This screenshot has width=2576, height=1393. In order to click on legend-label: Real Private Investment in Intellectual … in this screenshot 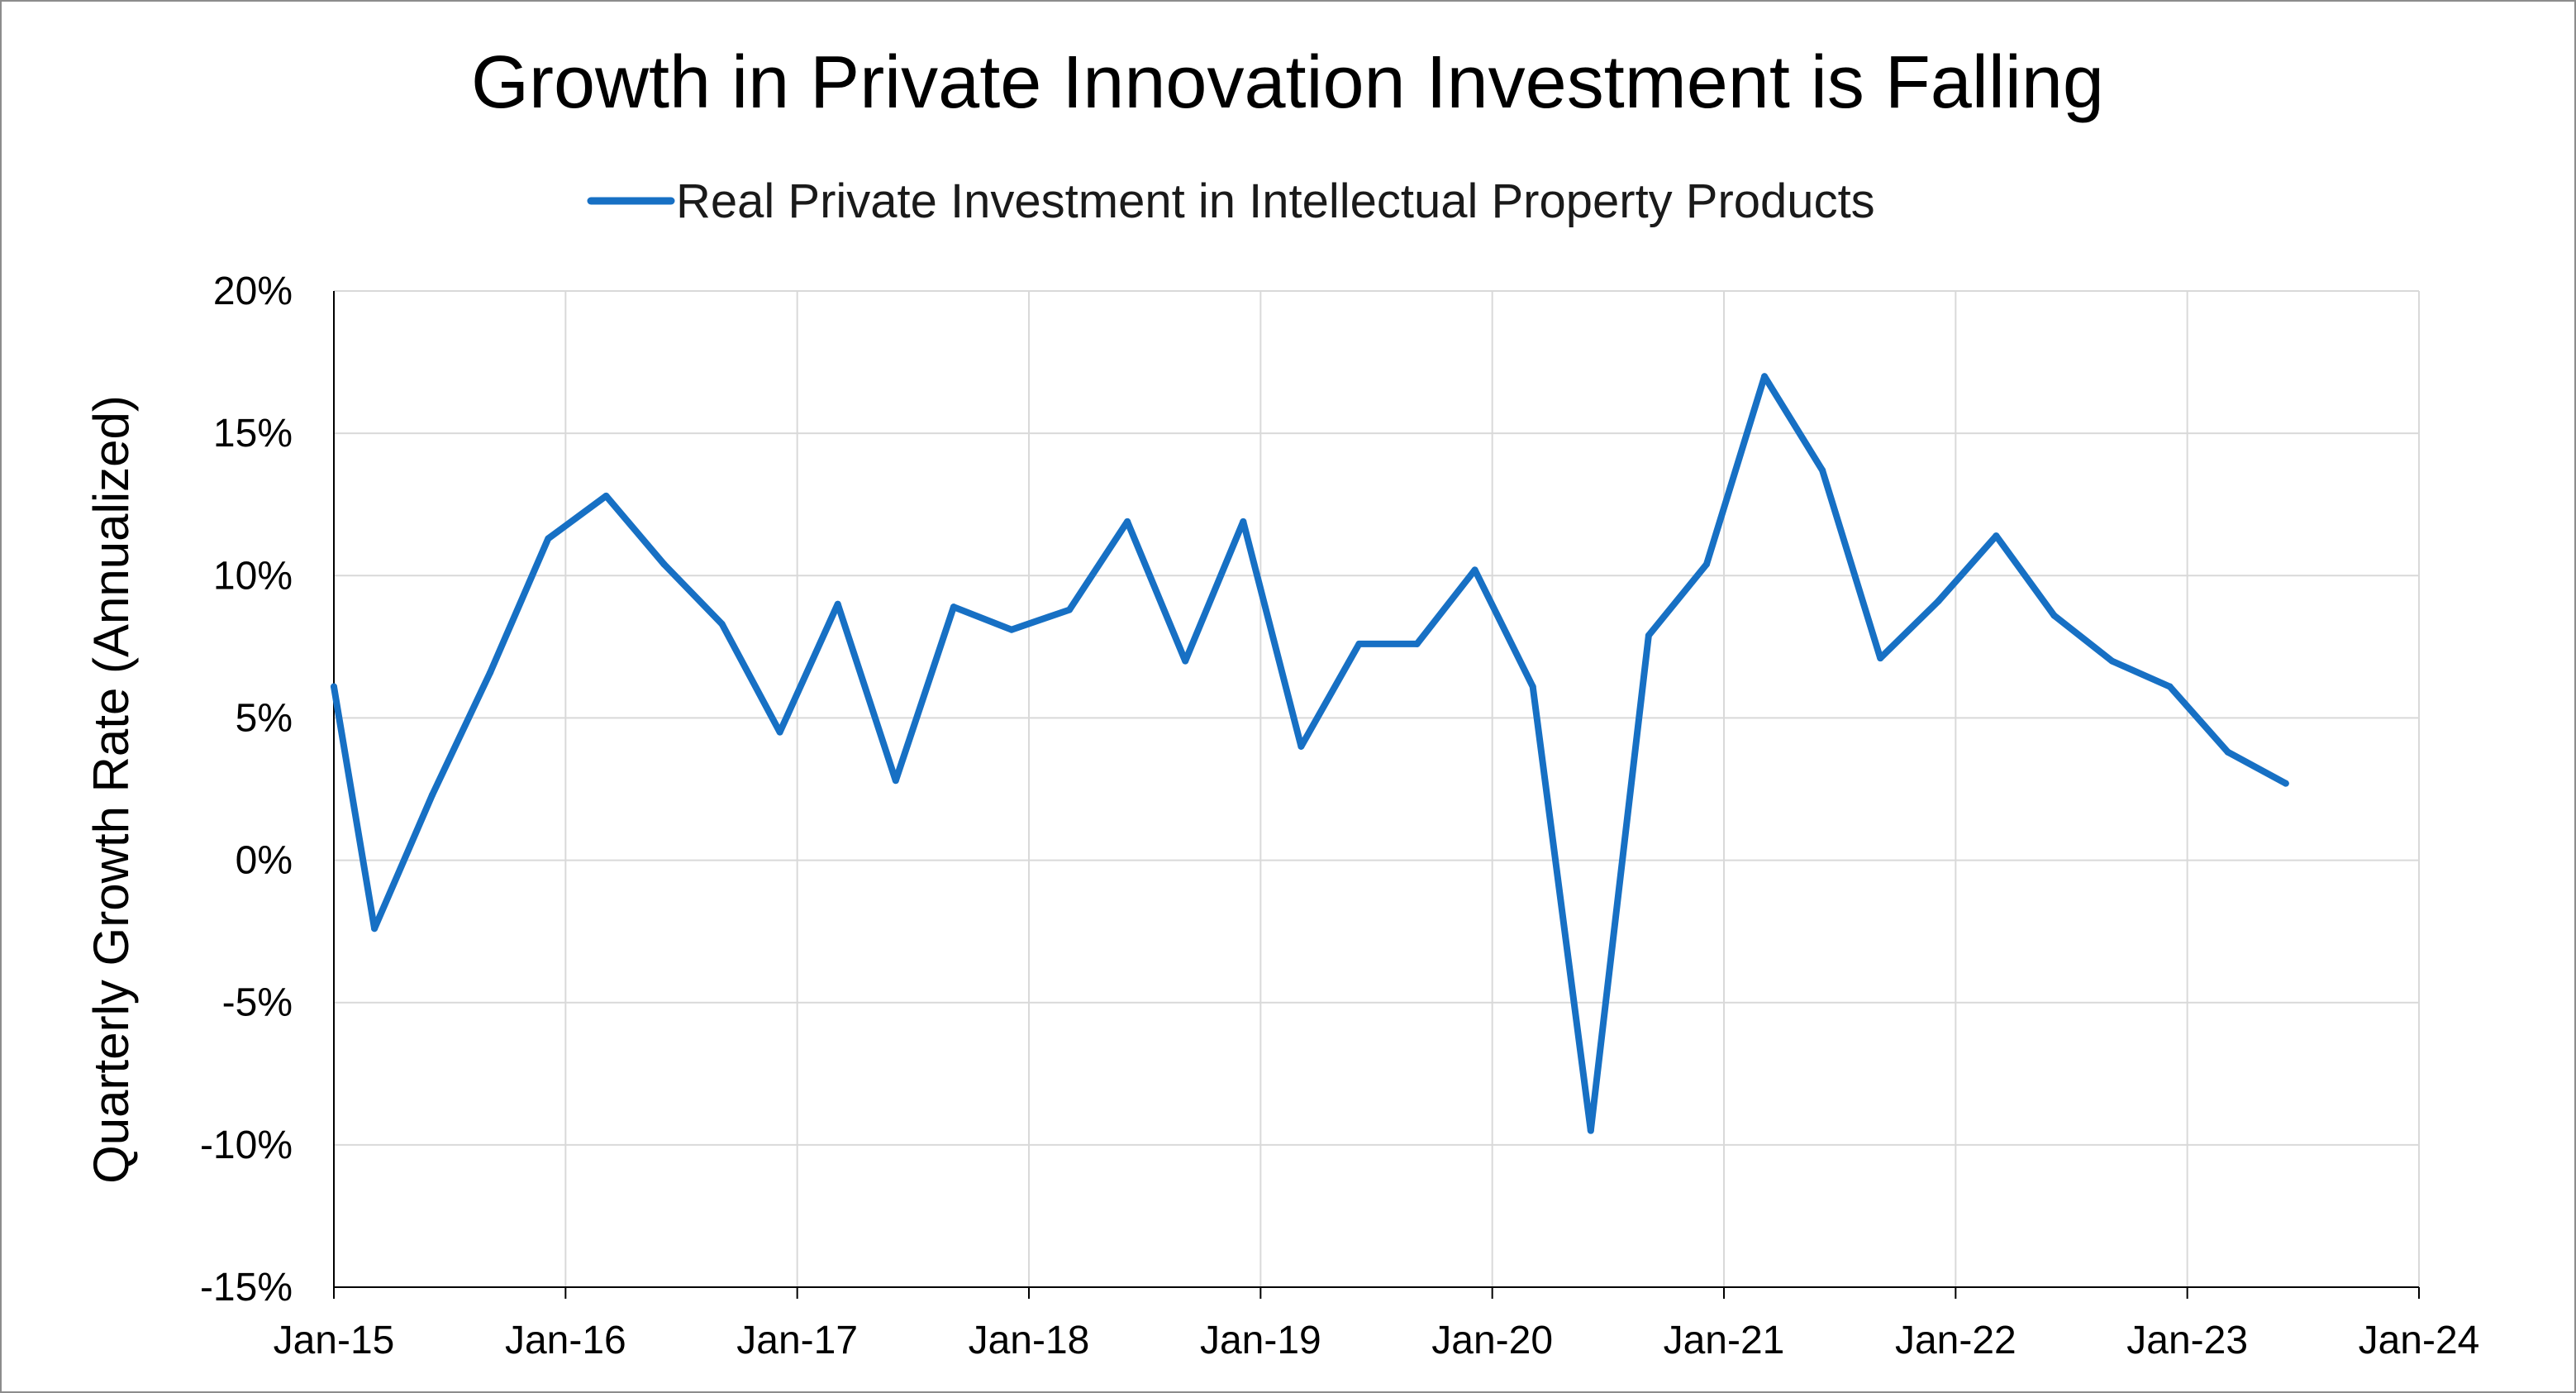, I will do `click(1275, 201)`.